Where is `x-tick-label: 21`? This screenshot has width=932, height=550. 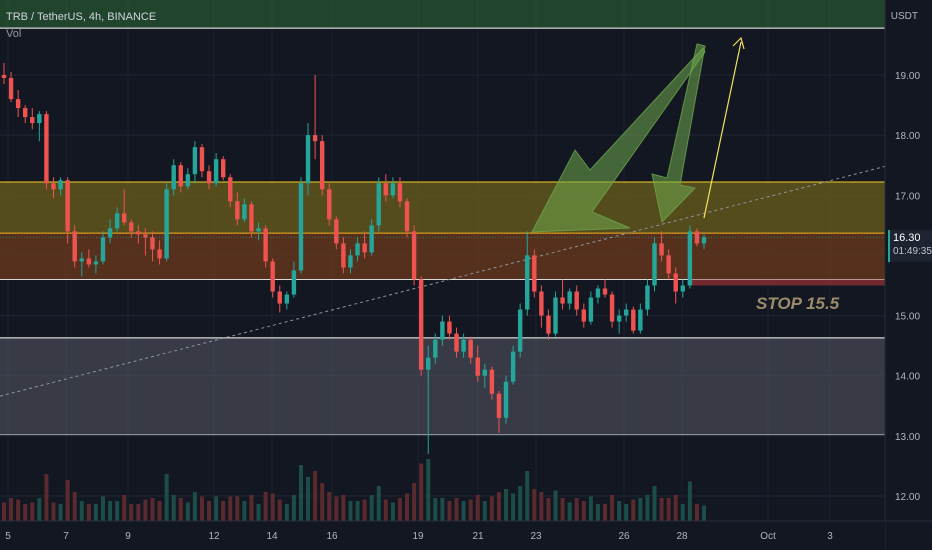
x-tick-label: 21 is located at coordinates (478, 536).